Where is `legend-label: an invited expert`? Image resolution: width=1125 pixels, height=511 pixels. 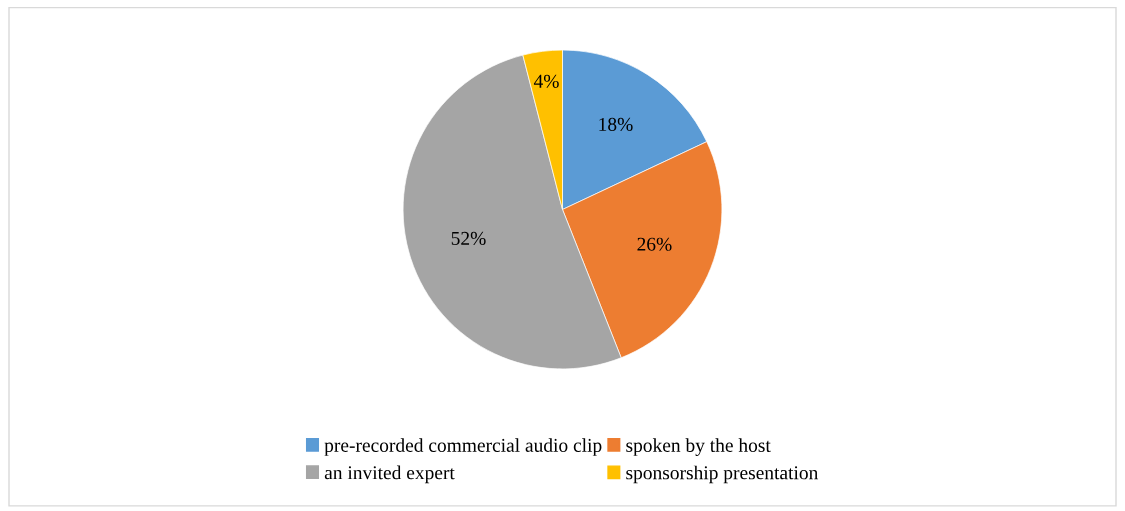 legend-label: an invited expert is located at coordinates (389, 474).